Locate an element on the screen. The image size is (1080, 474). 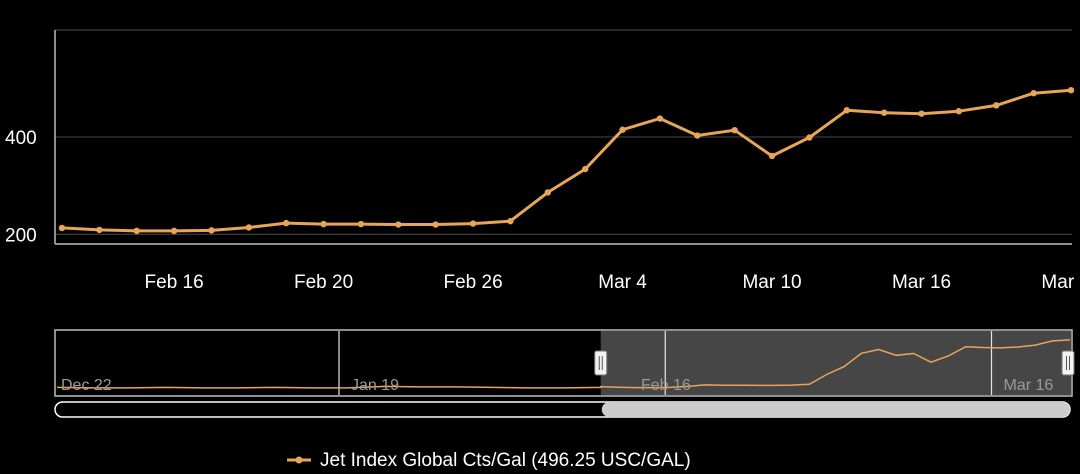
x-tick-label-feb-16: Feb 16 is located at coordinates (174, 282).